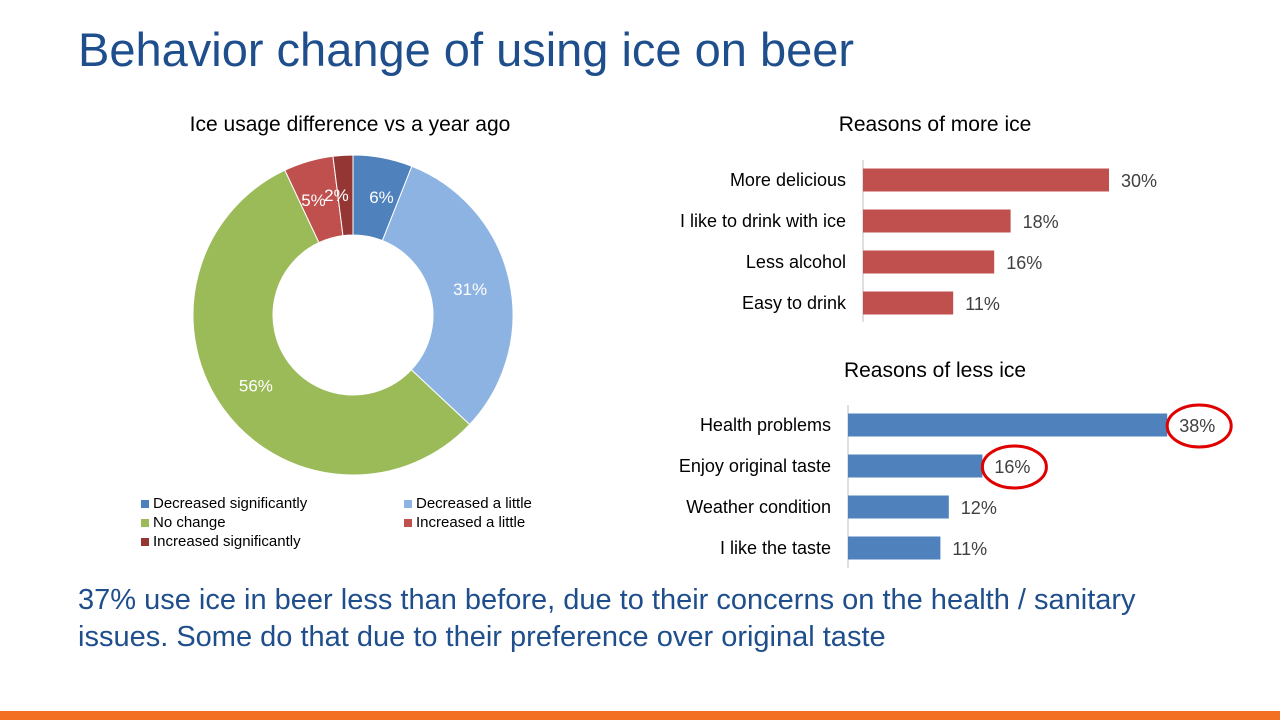 Image resolution: width=1280 pixels, height=720 pixels. Describe the element at coordinates (982, 304) in the screenshot. I see `value-label-easy-to-drink: 11%` at that location.